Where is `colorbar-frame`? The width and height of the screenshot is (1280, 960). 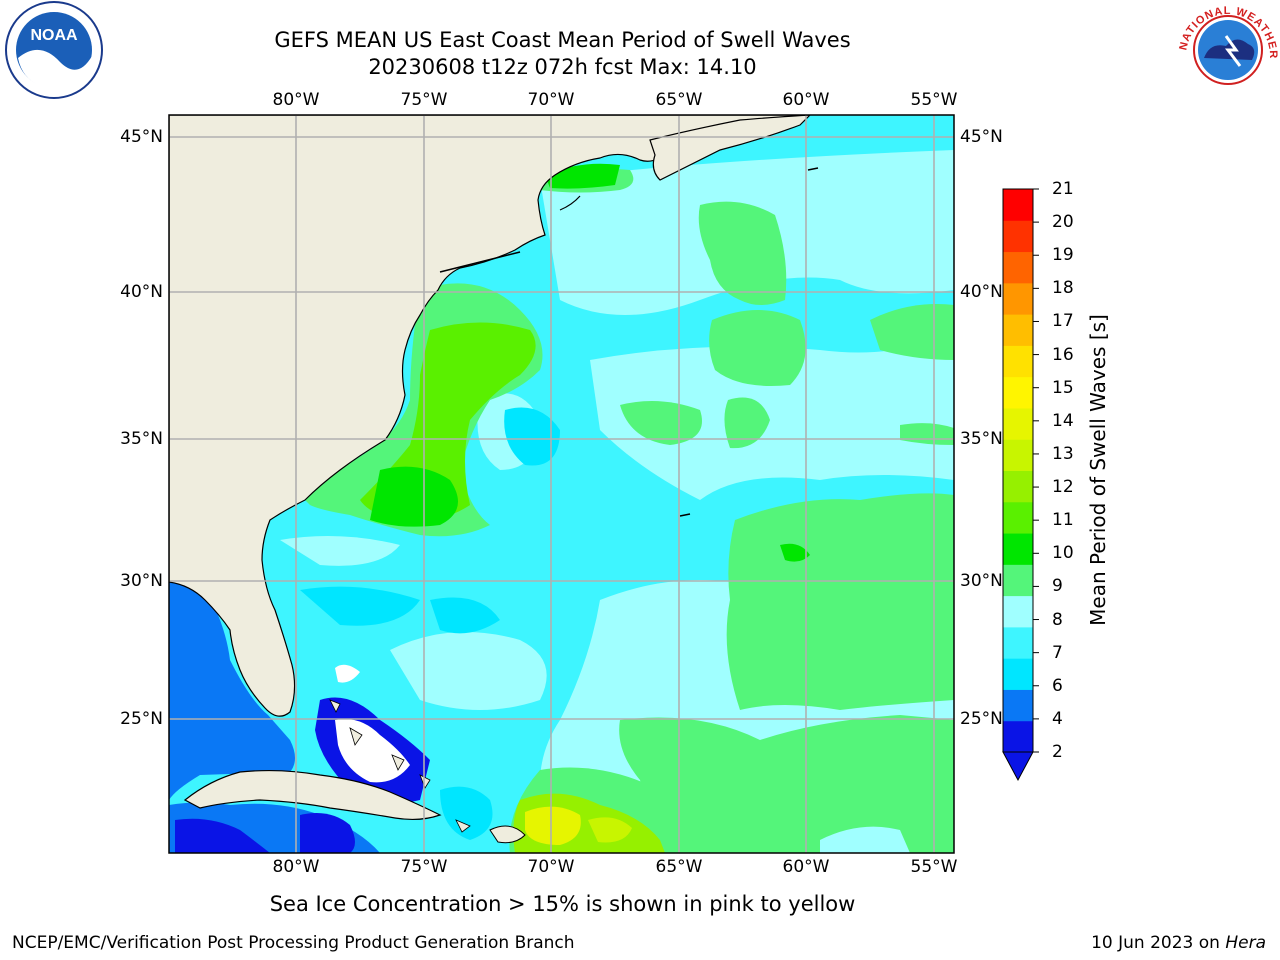
colorbar-frame is located at coordinates (1018, 470).